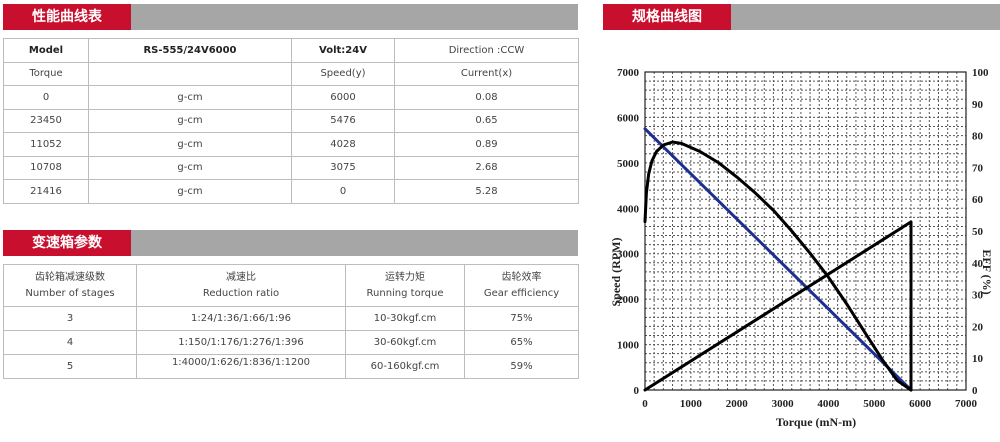 This screenshot has height=442, width=1000. I want to click on y-right-tick-label: 80, so click(978, 137).